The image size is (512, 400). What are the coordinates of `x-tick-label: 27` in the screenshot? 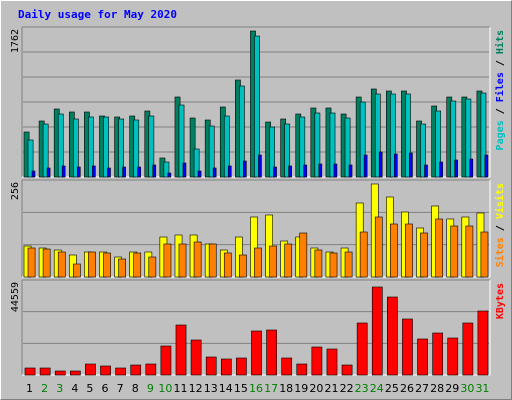 It's located at (422, 388).